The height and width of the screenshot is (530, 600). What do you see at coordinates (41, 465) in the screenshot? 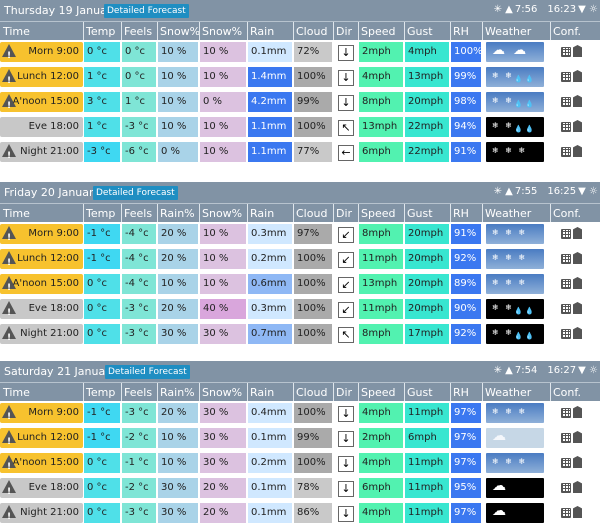
I see `time-cell: A'noon 15:00` at bounding box center [41, 465].